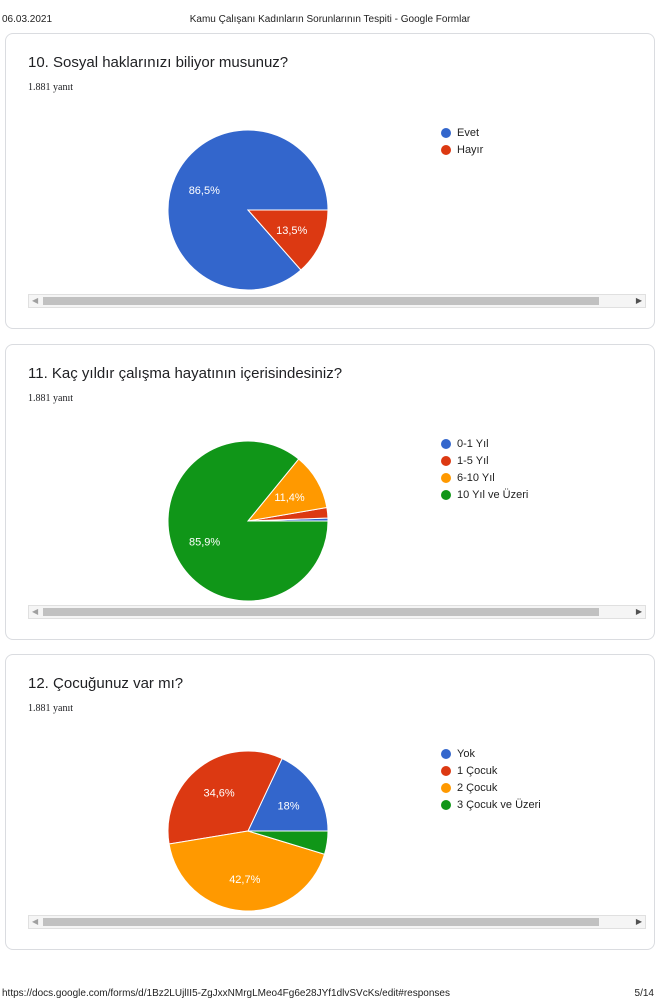 This screenshot has height=1008, width=660. I want to click on pie-data-label: 85,9%, so click(204, 543).